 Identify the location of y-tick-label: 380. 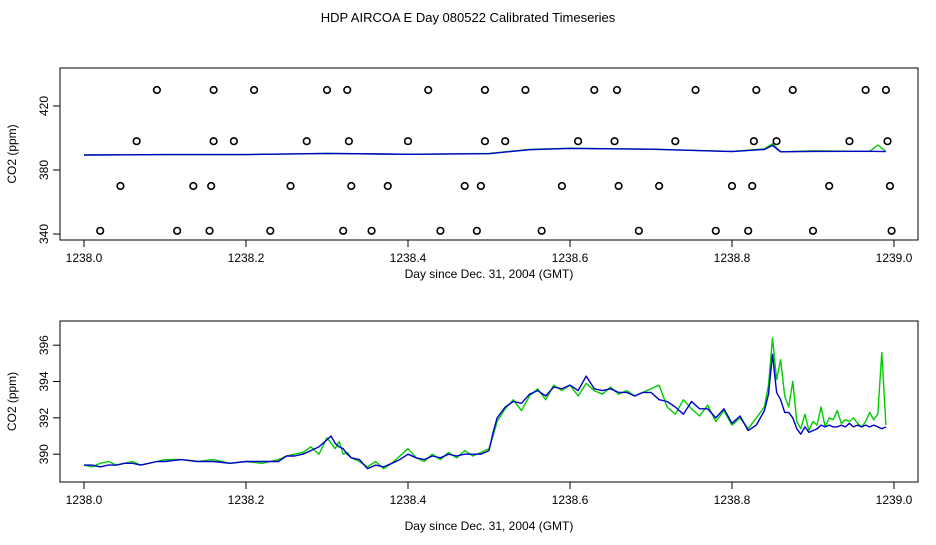
(44, 170).